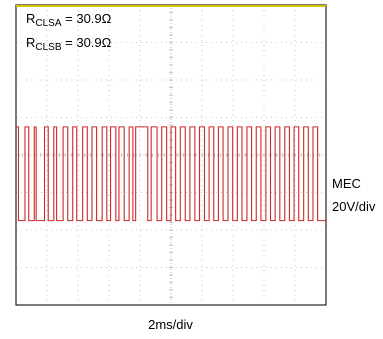  I want to click on channel-scale: 20V/div, so click(354, 206).